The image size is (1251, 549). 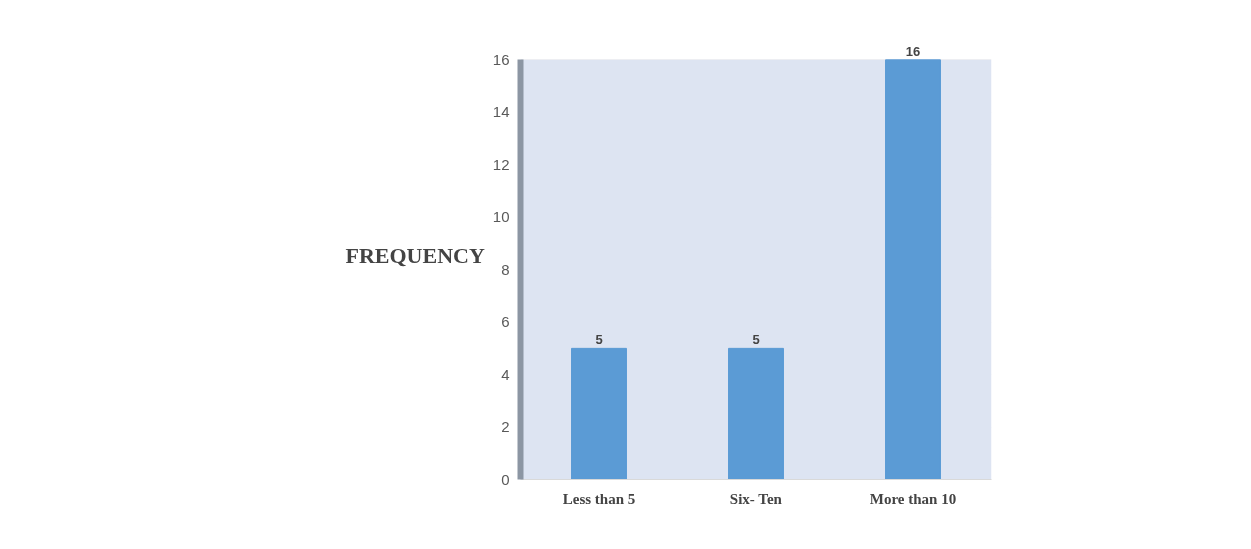 What do you see at coordinates (415, 255) in the screenshot?
I see `y-axis-title: FREQUENCY` at bounding box center [415, 255].